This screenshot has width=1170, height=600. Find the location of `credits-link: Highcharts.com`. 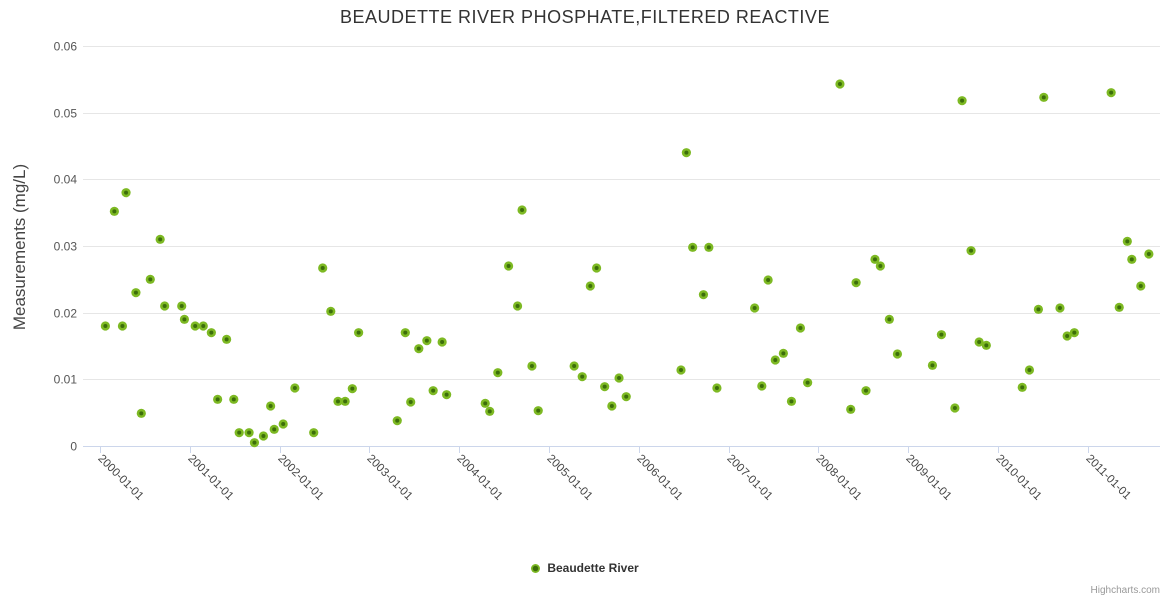

credits-link: Highcharts.com is located at coordinates (1125, 590).